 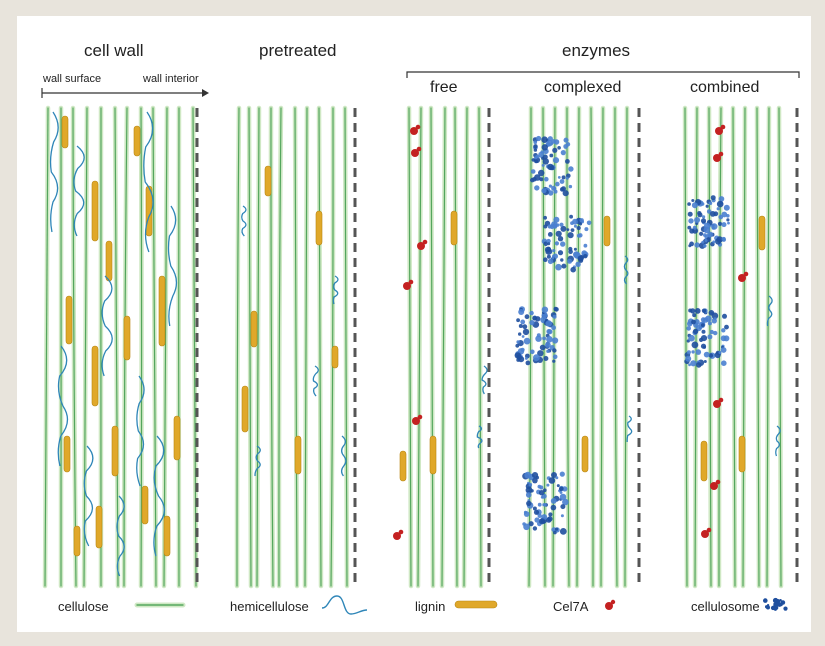 I want to click on heading-pretreated: pretreated, so click(x=298, y=50).